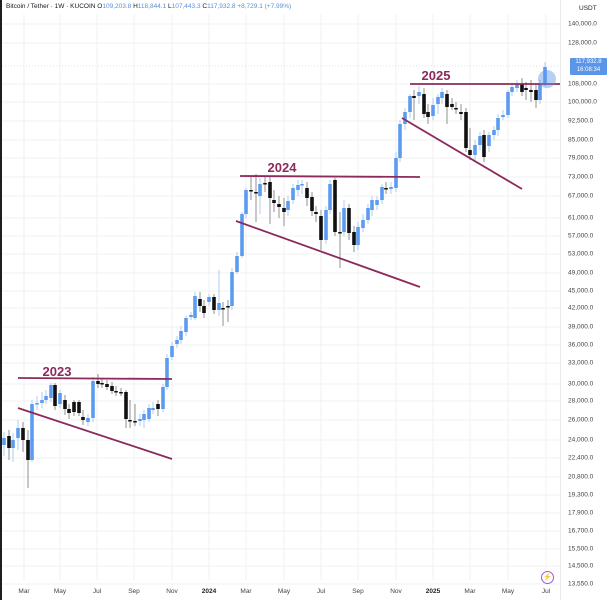 The image size is (609, 600). I want to click on symbol-title: Bitcoin / Tether · 1W · KUCOIN, so click(51, 6).